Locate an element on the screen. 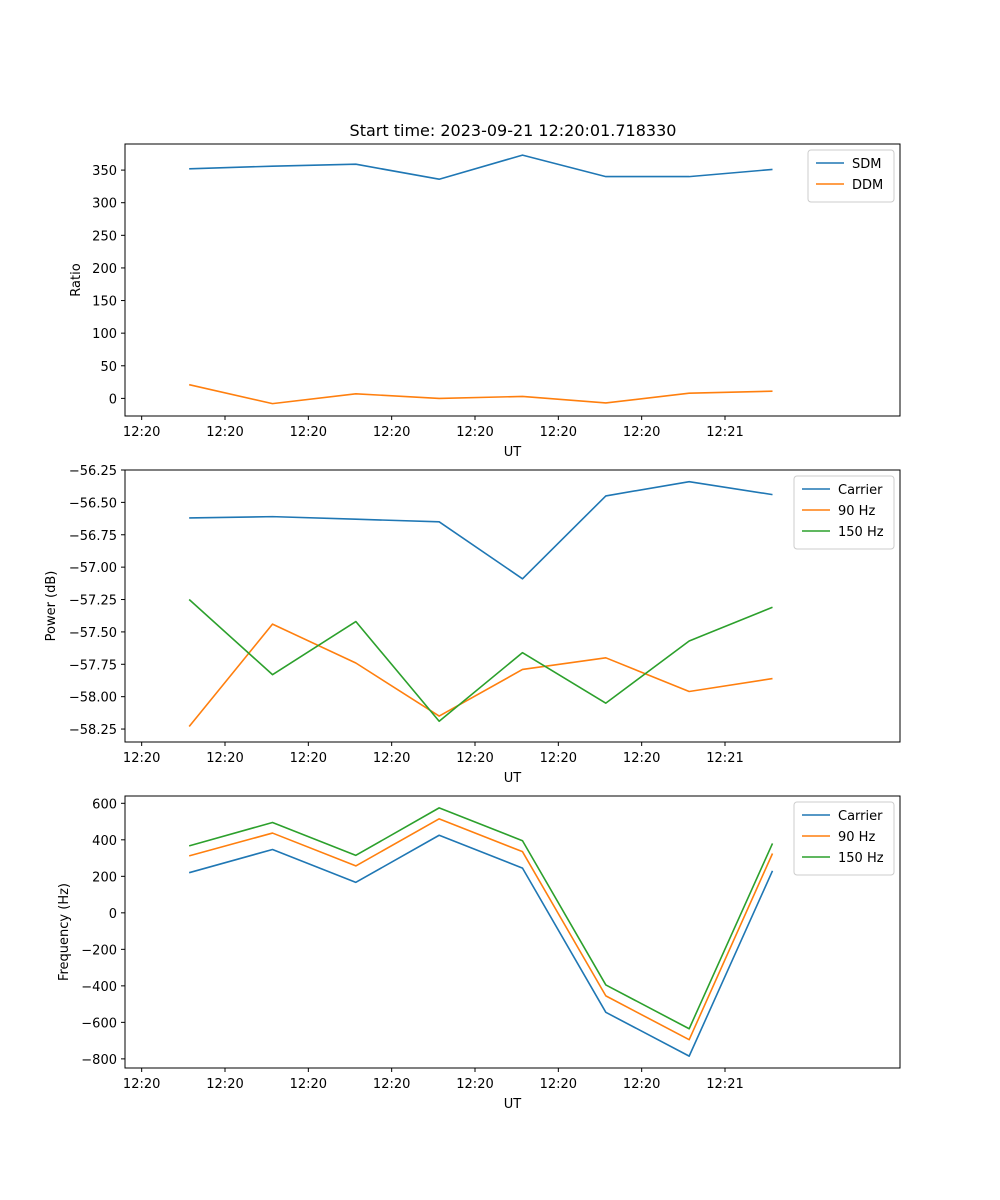 This screenshot has width=1000, height=1200. y-tick-label: 50 is located at coordinates (108, 367).